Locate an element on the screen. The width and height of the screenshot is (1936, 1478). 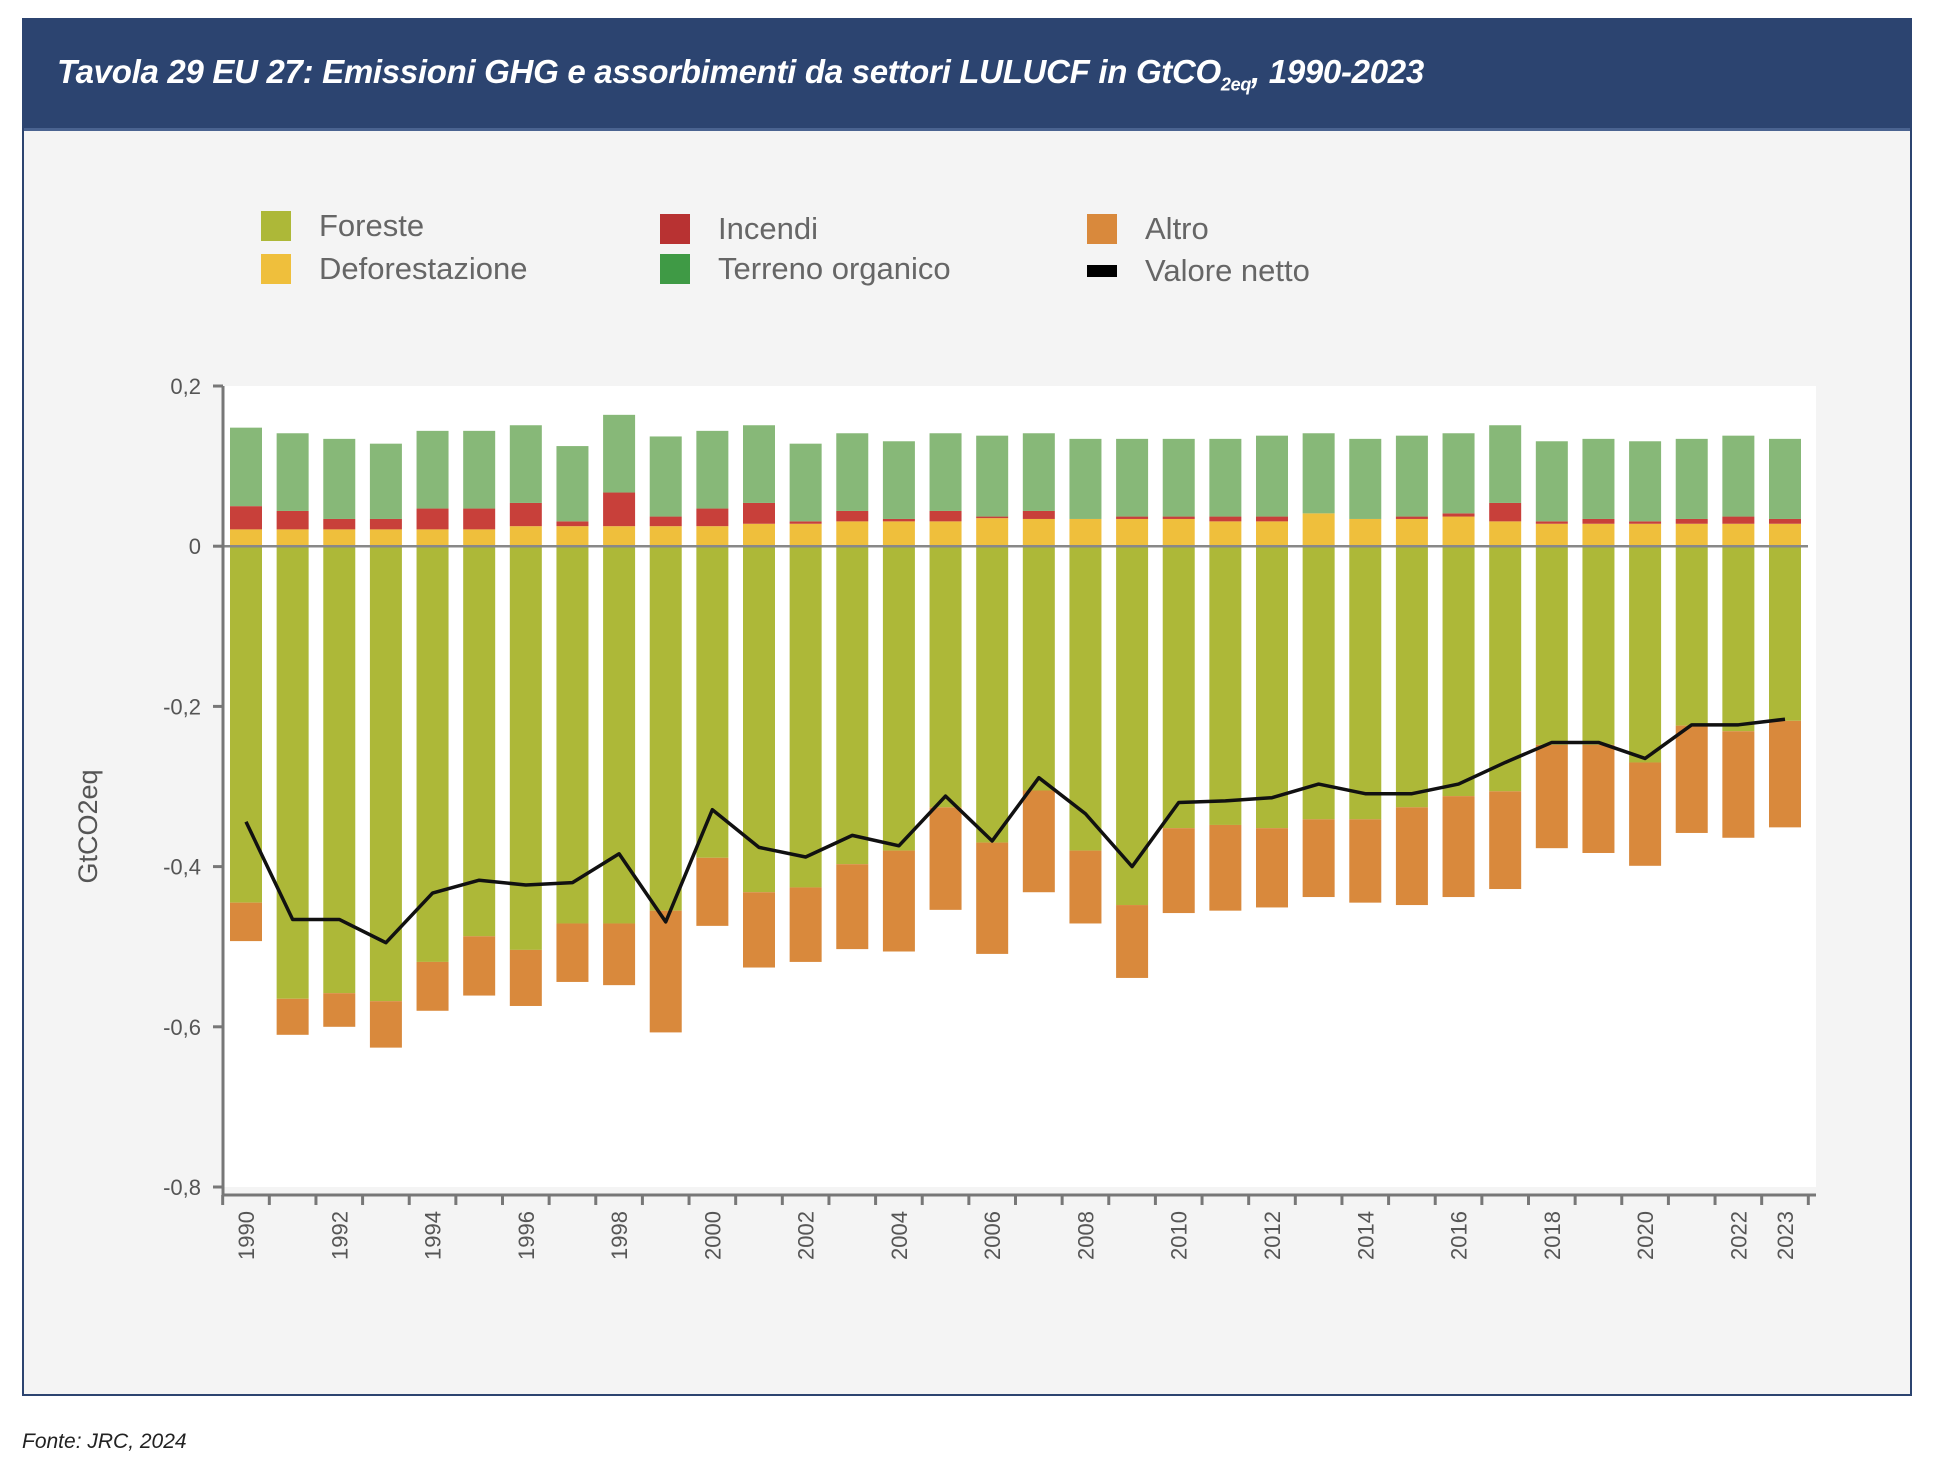
bar-foreste-2009 is located at coordinates (1132, 726).